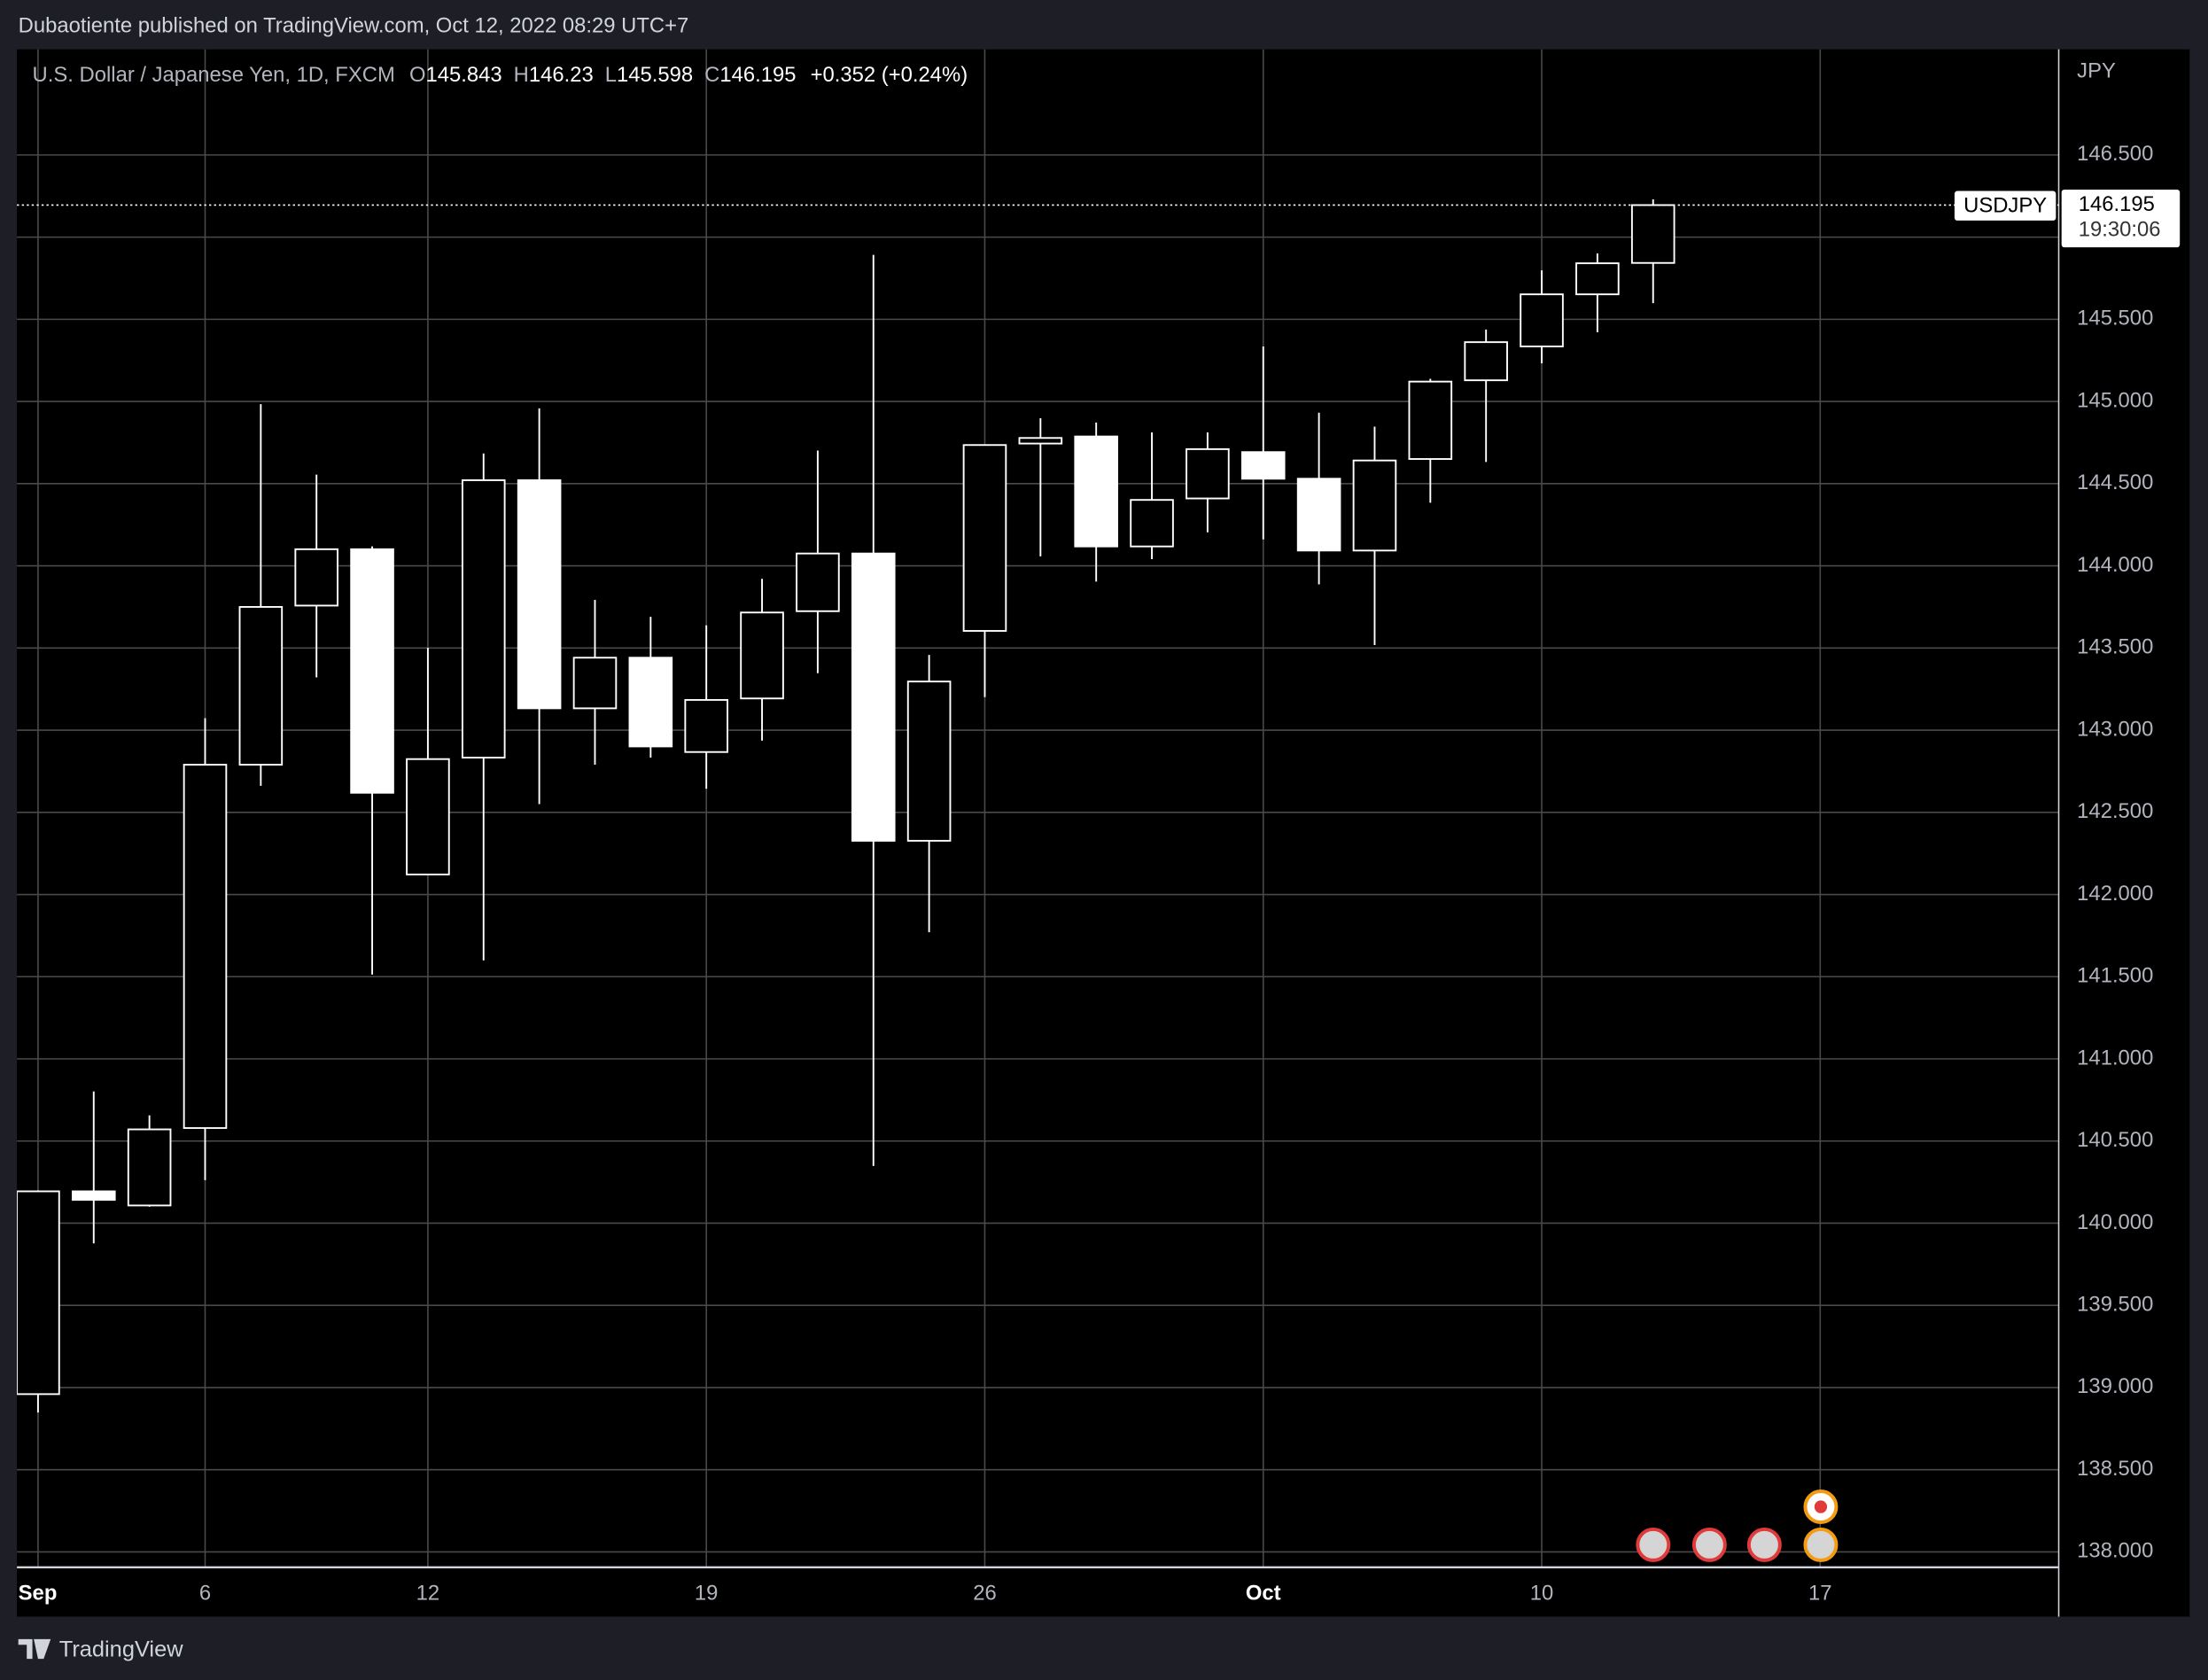 The height and width of the screenshot is (1680, 2208). I want to click on x-tick-label: 6, so click(205, 1593).